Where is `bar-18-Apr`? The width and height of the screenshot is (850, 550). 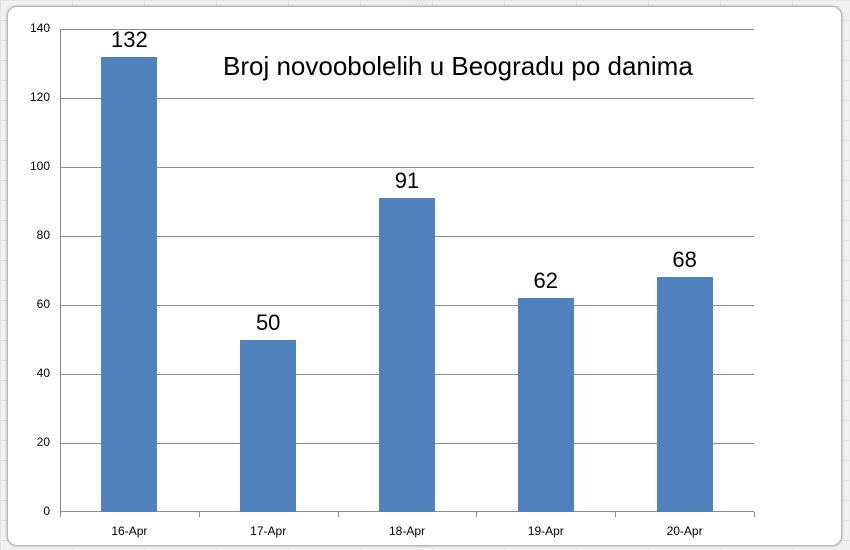 bar-18-Apr is located at coordinates (407, 355).